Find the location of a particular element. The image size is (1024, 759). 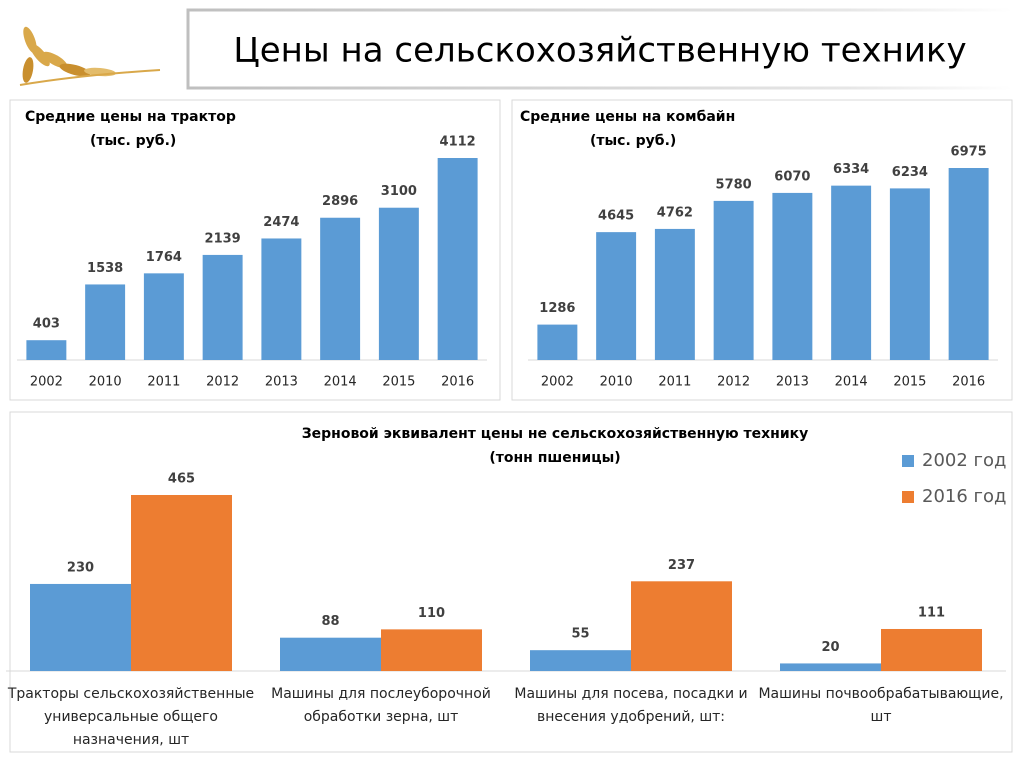

chart-title: Средние цены на комбайн is located at coordinates (627, 117).